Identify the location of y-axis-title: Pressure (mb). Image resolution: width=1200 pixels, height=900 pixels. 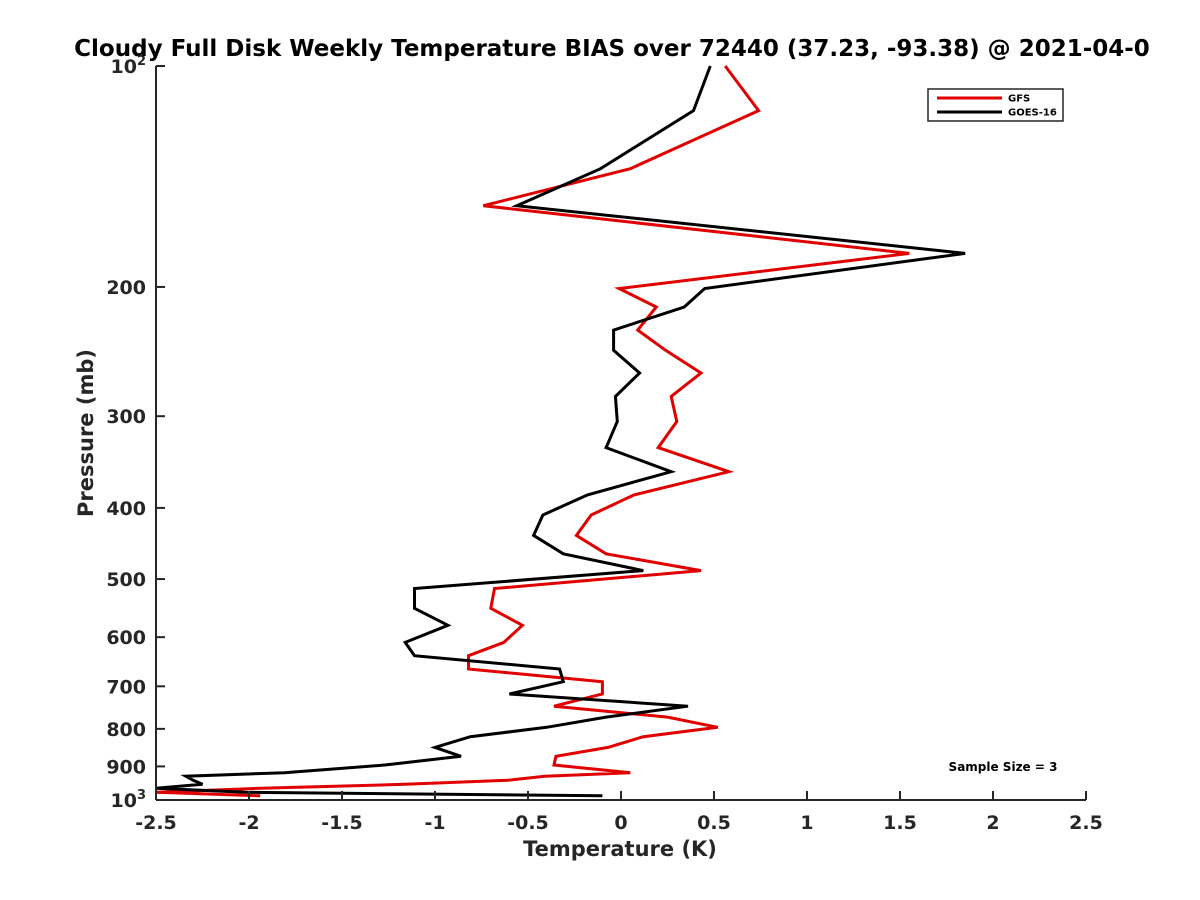
(86, 433).